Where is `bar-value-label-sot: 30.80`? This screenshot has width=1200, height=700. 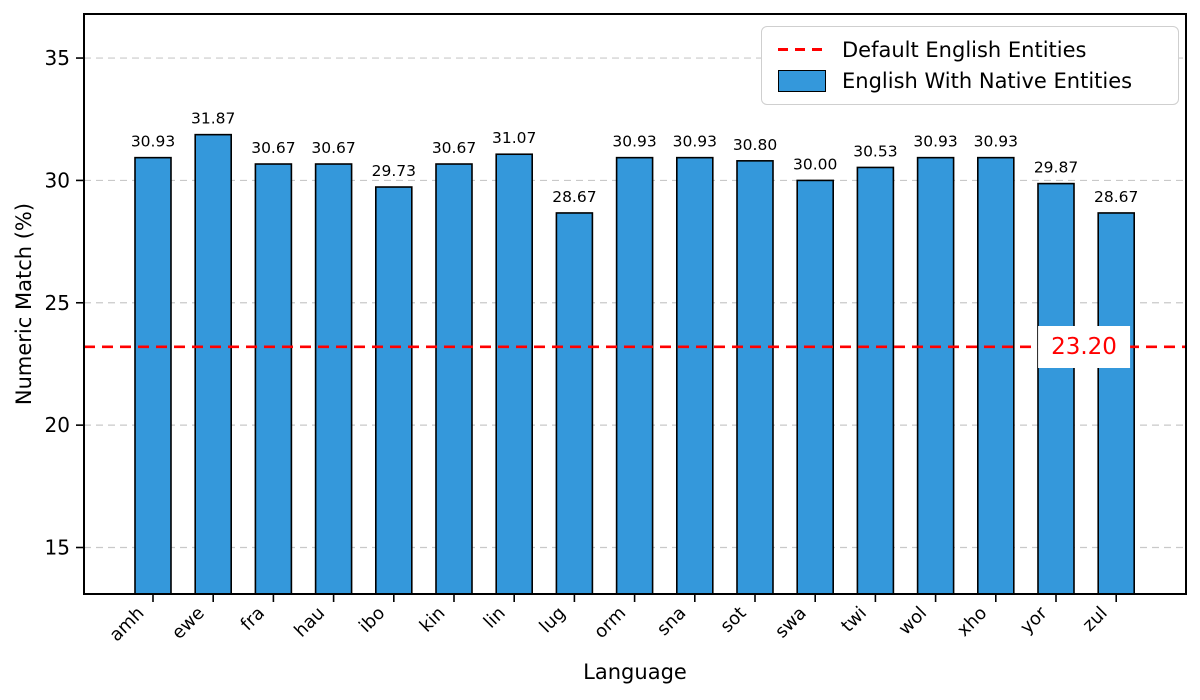 bar-value-label-sot: 30.80 is located at coordinates (755, 145).